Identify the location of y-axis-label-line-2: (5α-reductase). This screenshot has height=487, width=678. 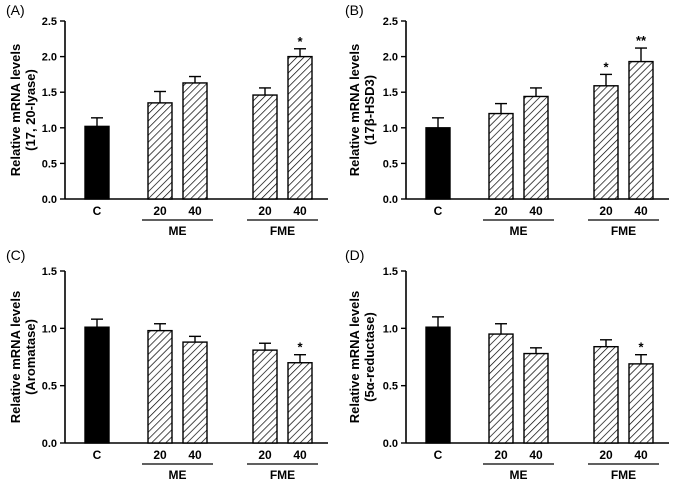
(369, 357).